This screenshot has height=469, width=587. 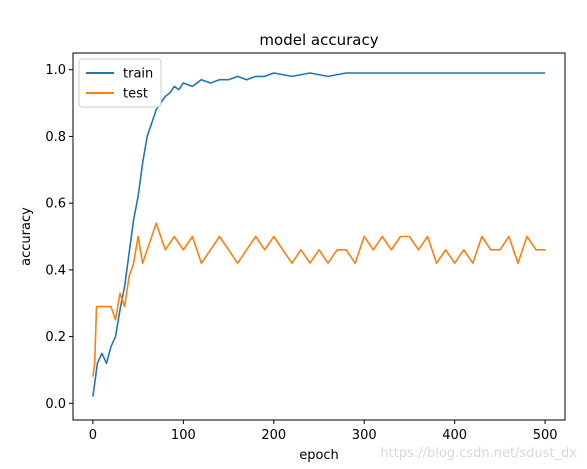 What do you see at coordinates (319, 455) in the screenshot?
I see `x-axis-label: epoch` at bounding box center [319, 455].